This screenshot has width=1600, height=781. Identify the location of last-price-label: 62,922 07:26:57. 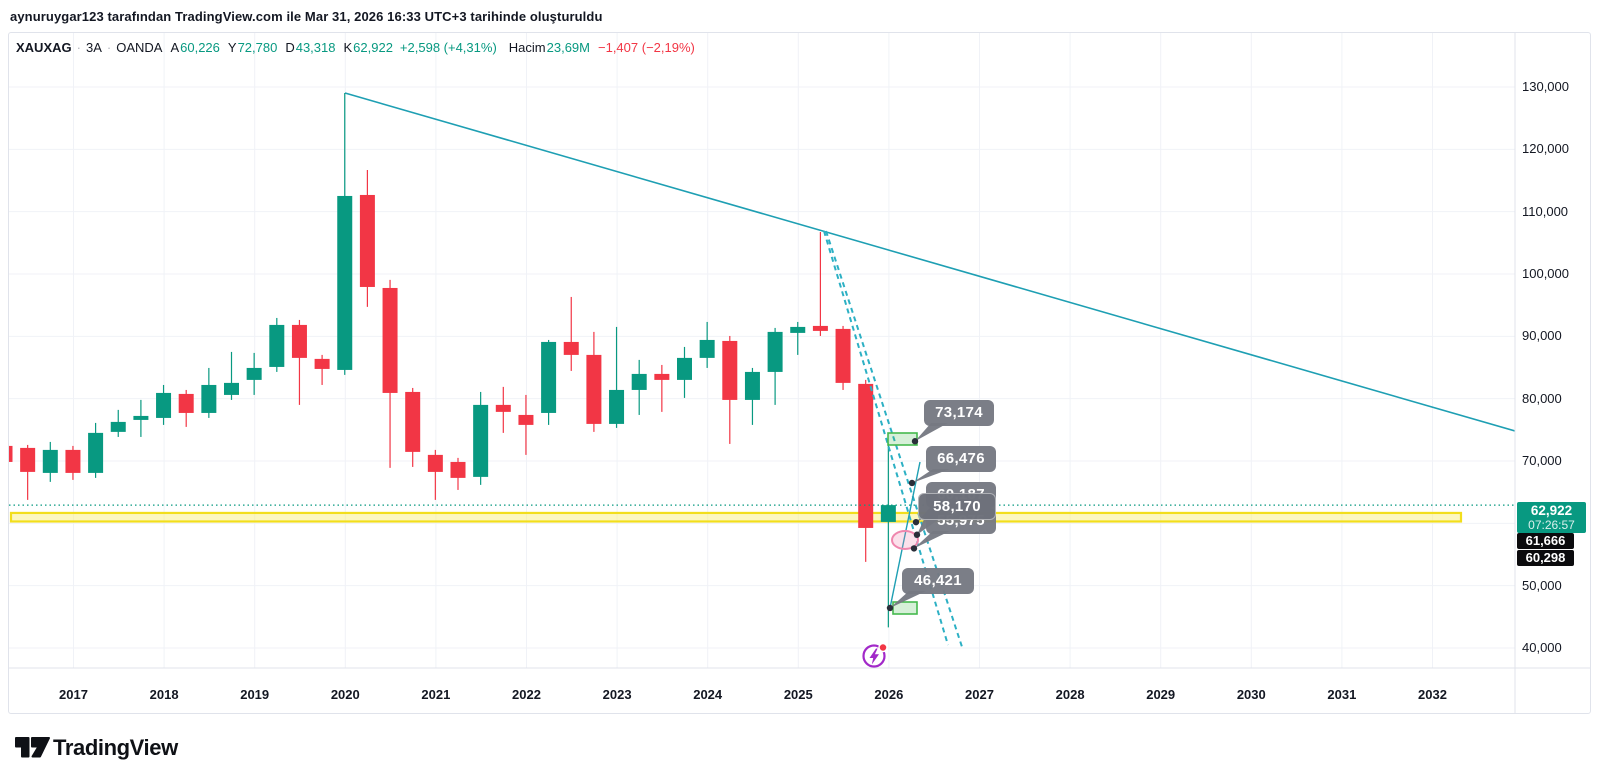
(1551, 517).